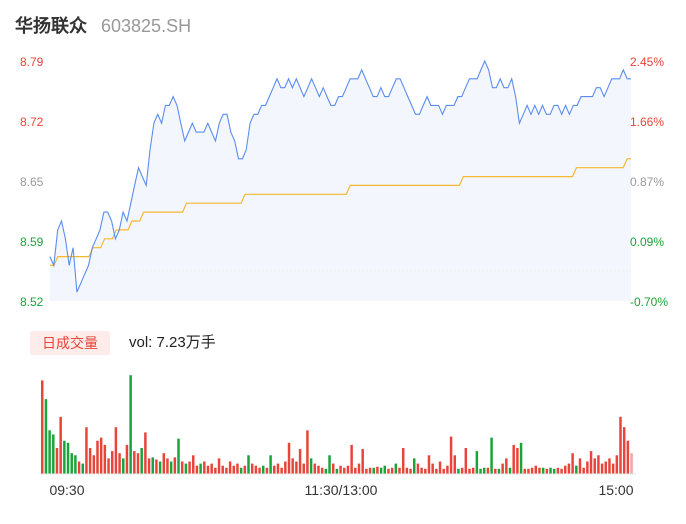 The width and height of the screenshot is (686, 524). I want to click on volume-badge: 日成交量, so click(70, 343).